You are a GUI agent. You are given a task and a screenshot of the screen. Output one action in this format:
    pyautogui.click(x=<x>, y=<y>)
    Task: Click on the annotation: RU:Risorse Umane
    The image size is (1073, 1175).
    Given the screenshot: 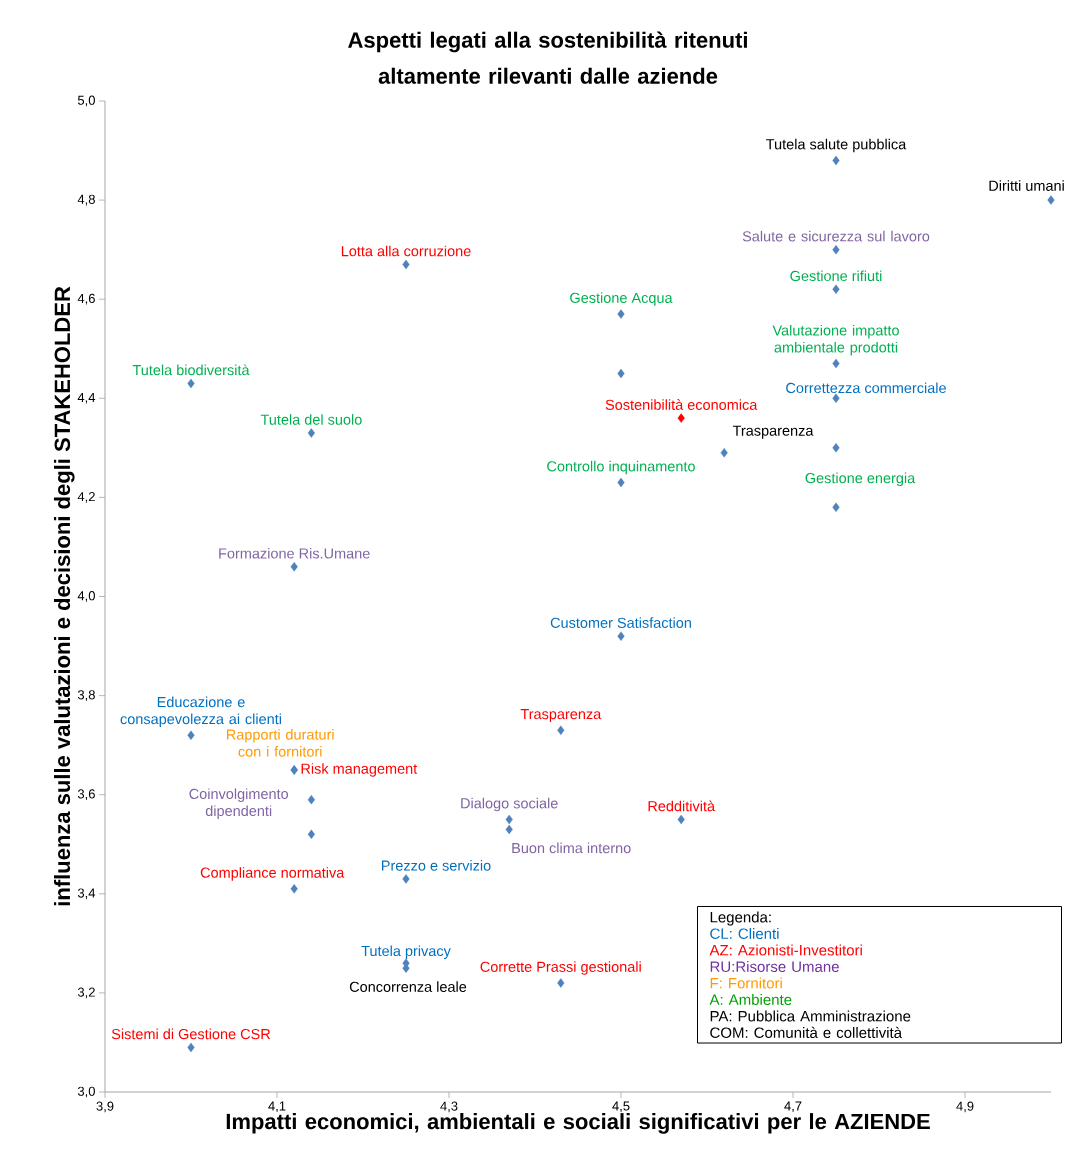 What is the action you would take?
    pyautogui.click(x=774, y=966)
    